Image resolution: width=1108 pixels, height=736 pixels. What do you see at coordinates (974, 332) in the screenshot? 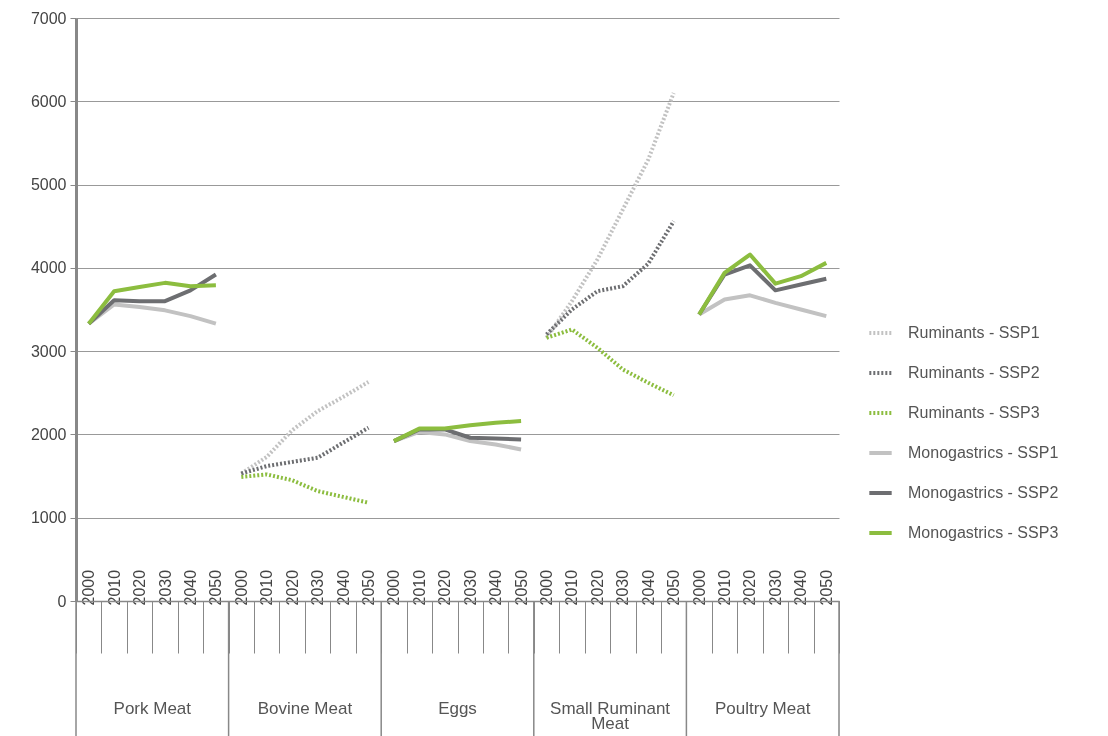
I see `legend-label: Ruminants - SSP1` at bounding box center [974, 332].